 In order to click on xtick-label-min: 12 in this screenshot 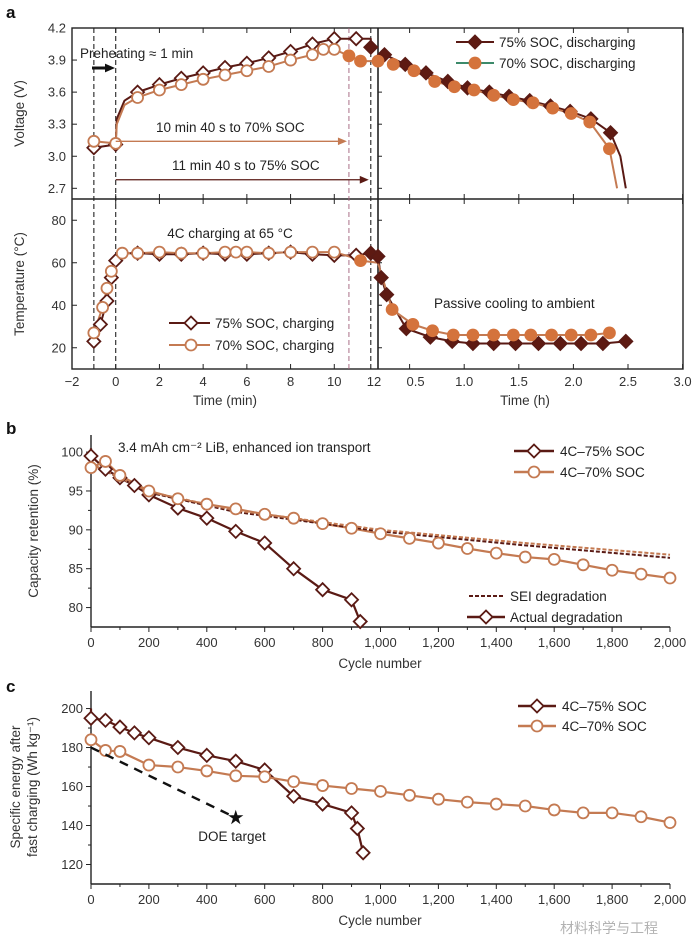, I will do `click(374, 381)`.